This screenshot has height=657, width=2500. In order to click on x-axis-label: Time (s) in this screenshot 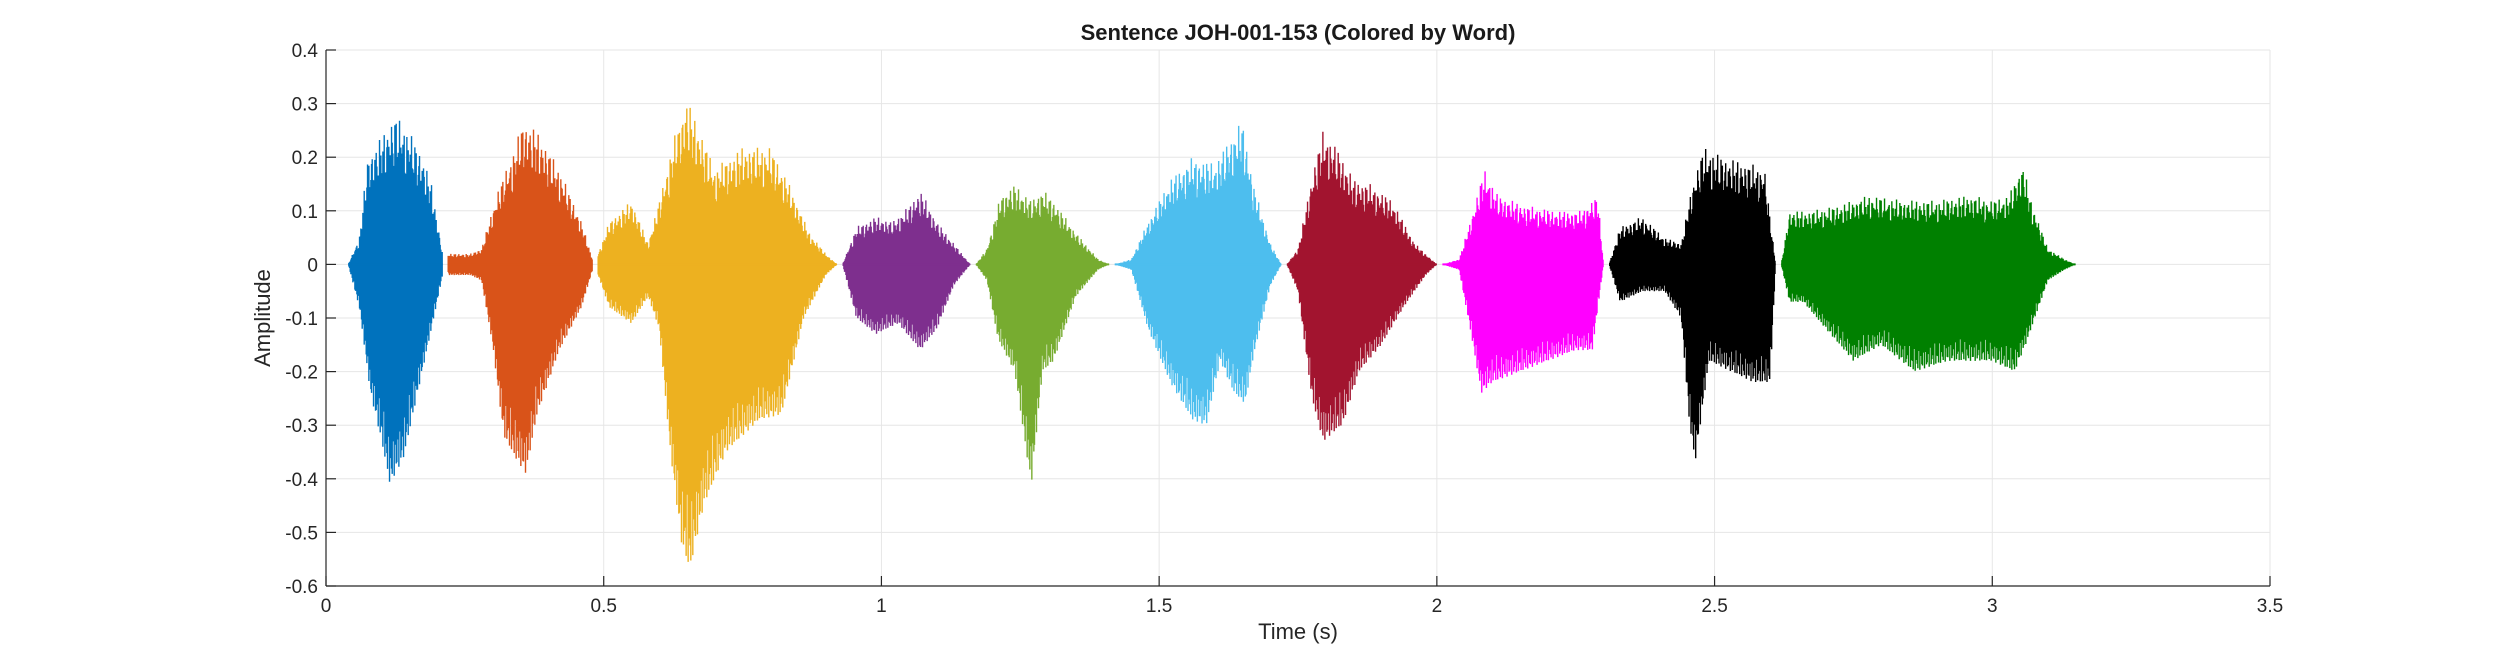, I will do `click(1298, 631)`.